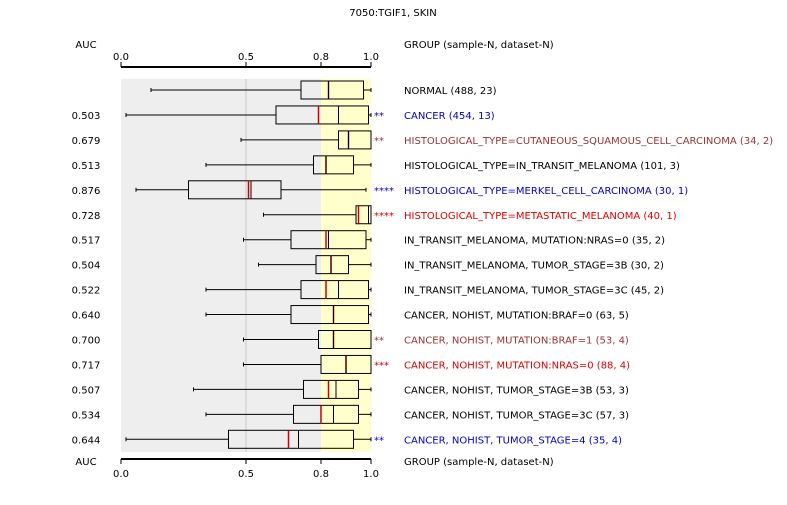 This screenshot has height=505, width=787. I want to click on x-tick-label-top: 0.5, so click(246, 57).